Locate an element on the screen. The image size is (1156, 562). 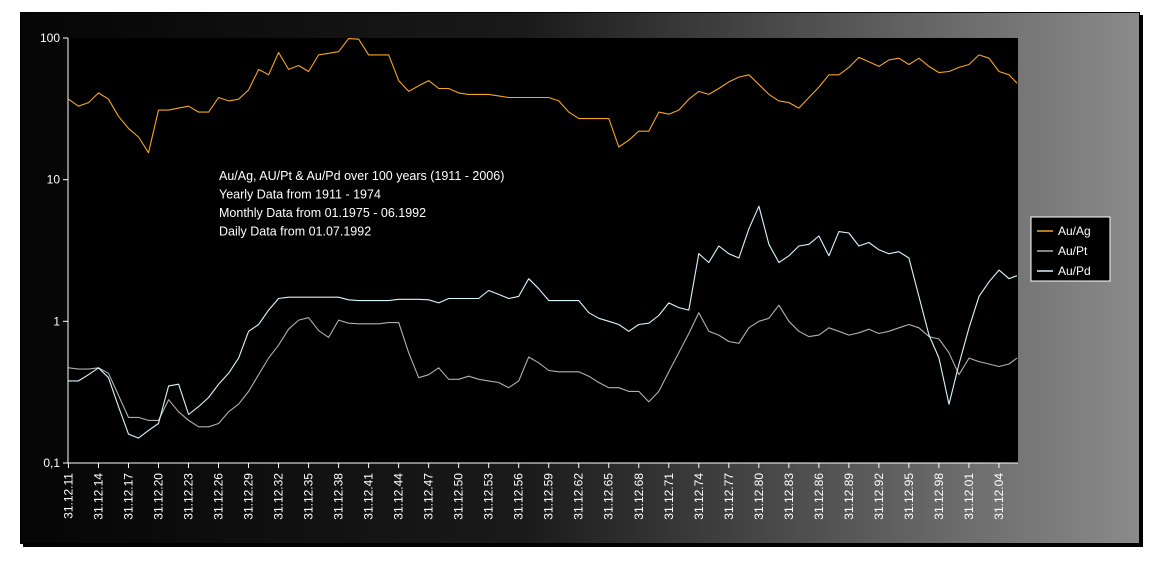
x-tick-label: 31.12.56 is located at coordinates (519, 496).